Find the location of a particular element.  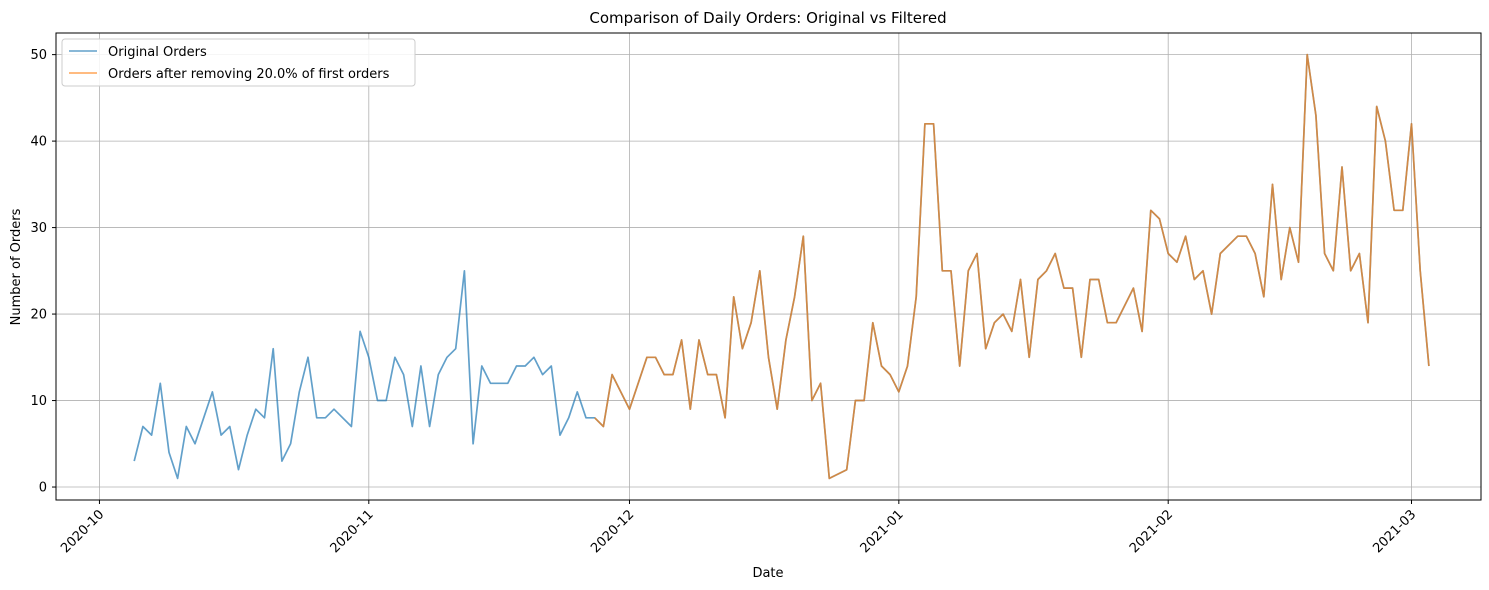

y-axis-ticks: 0 10 20 30 40 50 is located at coordinates (43, 272).